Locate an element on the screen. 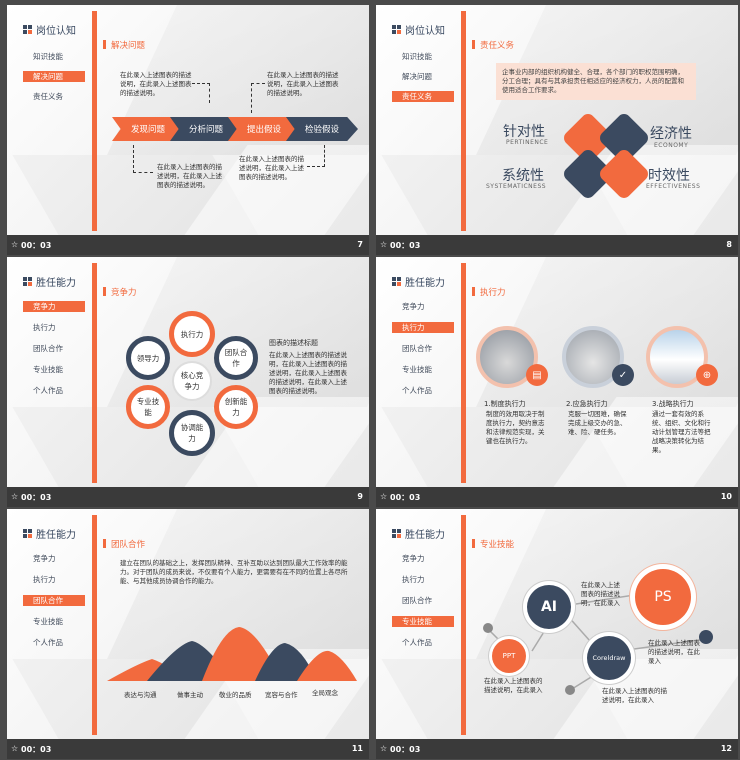  petal-circle: 执行力 is located at coordinates (192, 334).